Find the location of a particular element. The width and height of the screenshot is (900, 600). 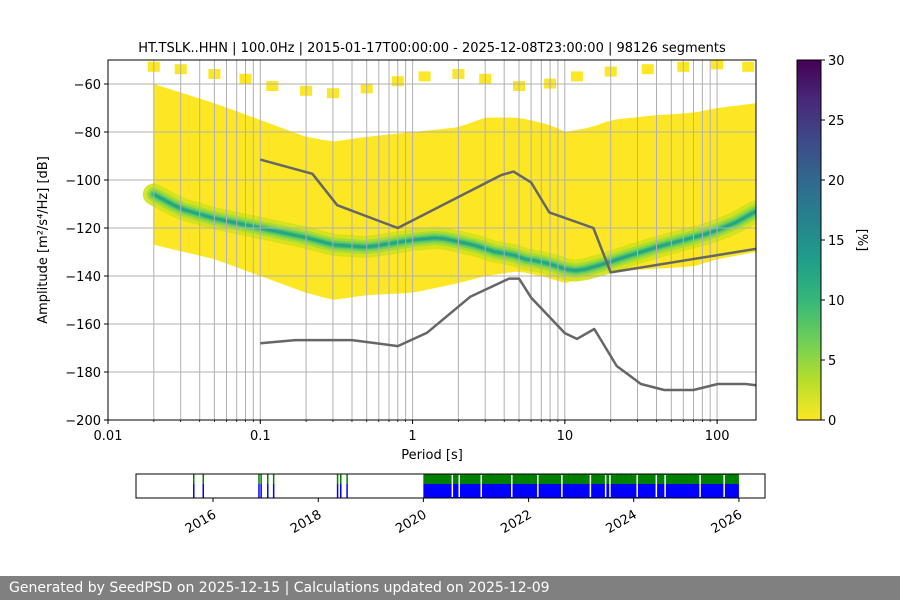

y-tick-label: −60 is located at coordinates (87, 85).